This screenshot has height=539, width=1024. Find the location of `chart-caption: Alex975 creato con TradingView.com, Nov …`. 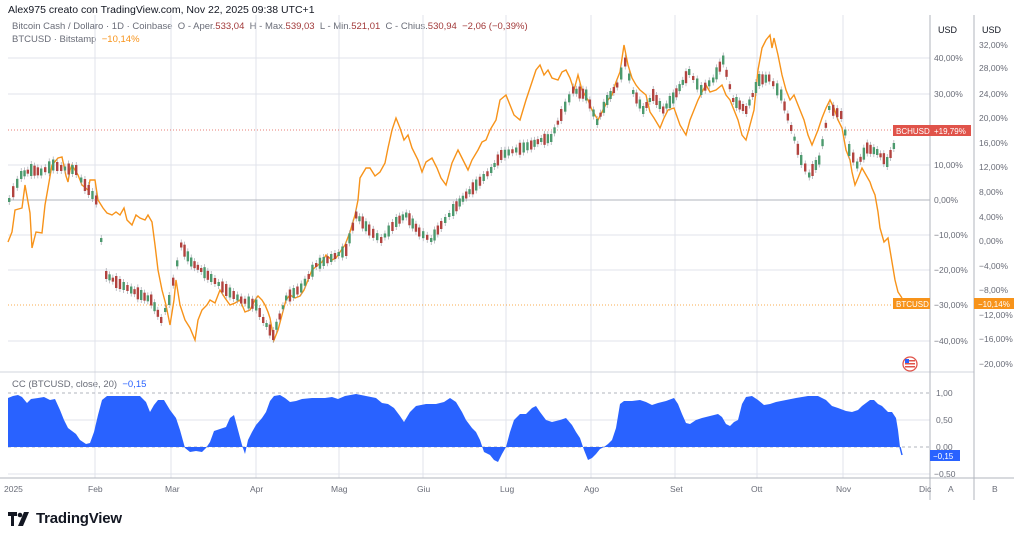

chart-caption: Alex975 creato con TradingView.com, Nov … is located at coordinates (161, 10).